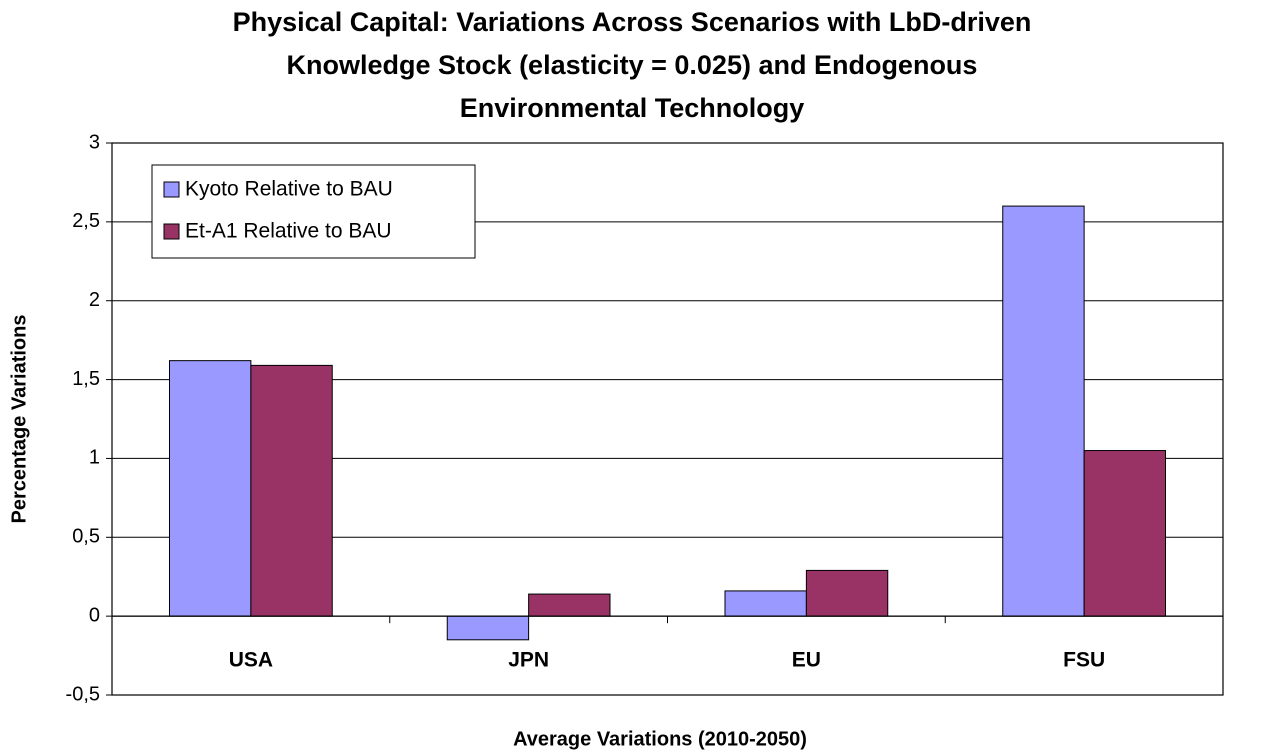  Describe the element at coordinates (632, 108) in the screenshot. I see `chart-title: Environmental Technology` at that location.